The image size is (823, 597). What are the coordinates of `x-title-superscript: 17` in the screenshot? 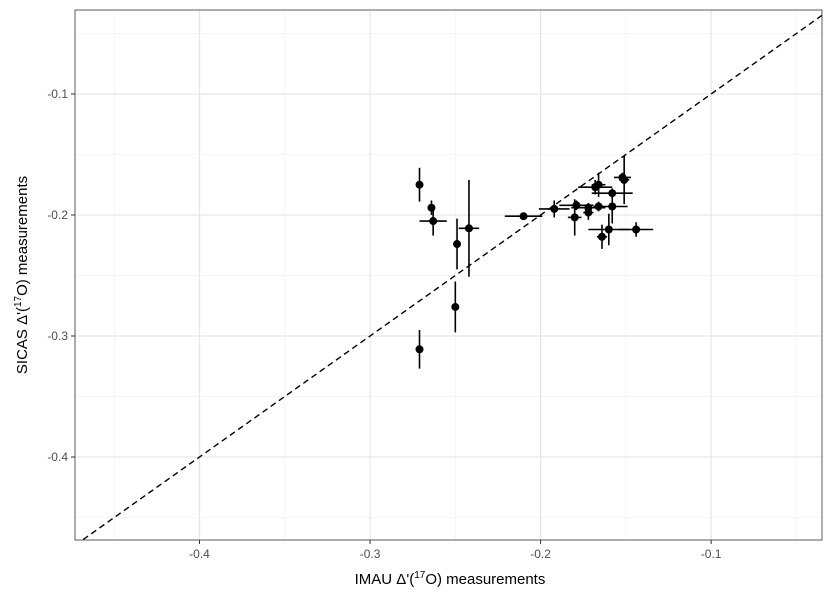 It's located at (420, 575).